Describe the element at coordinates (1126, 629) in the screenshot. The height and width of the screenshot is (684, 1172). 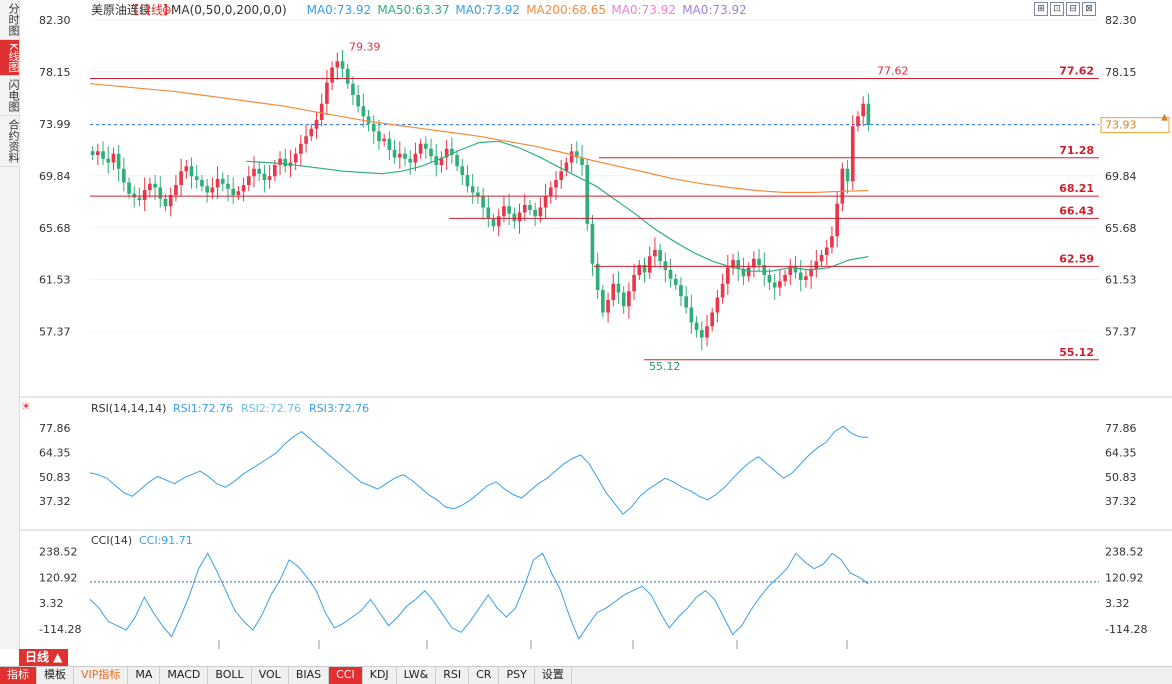
I see `cci-tick-right: -114.28` at that location.